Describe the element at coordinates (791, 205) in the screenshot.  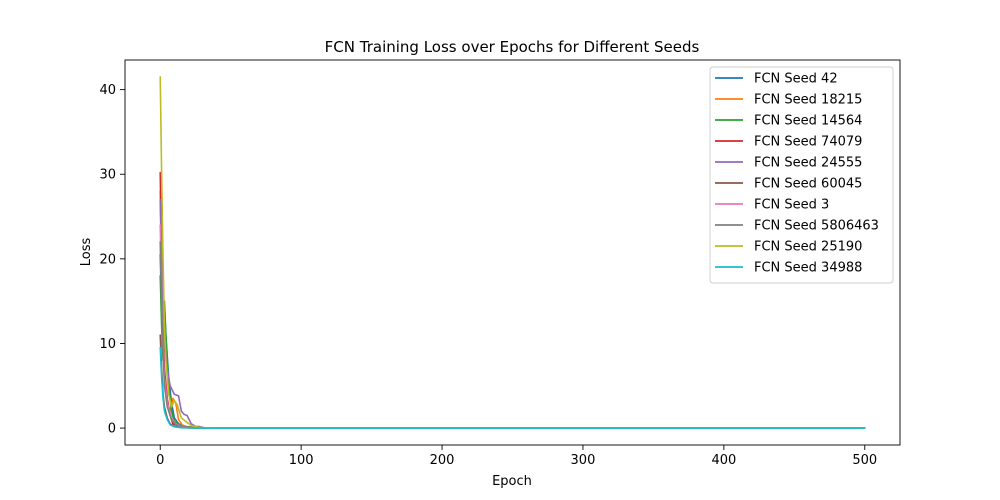
I see `legend-entry-7: FCN Seed 3` at that location.